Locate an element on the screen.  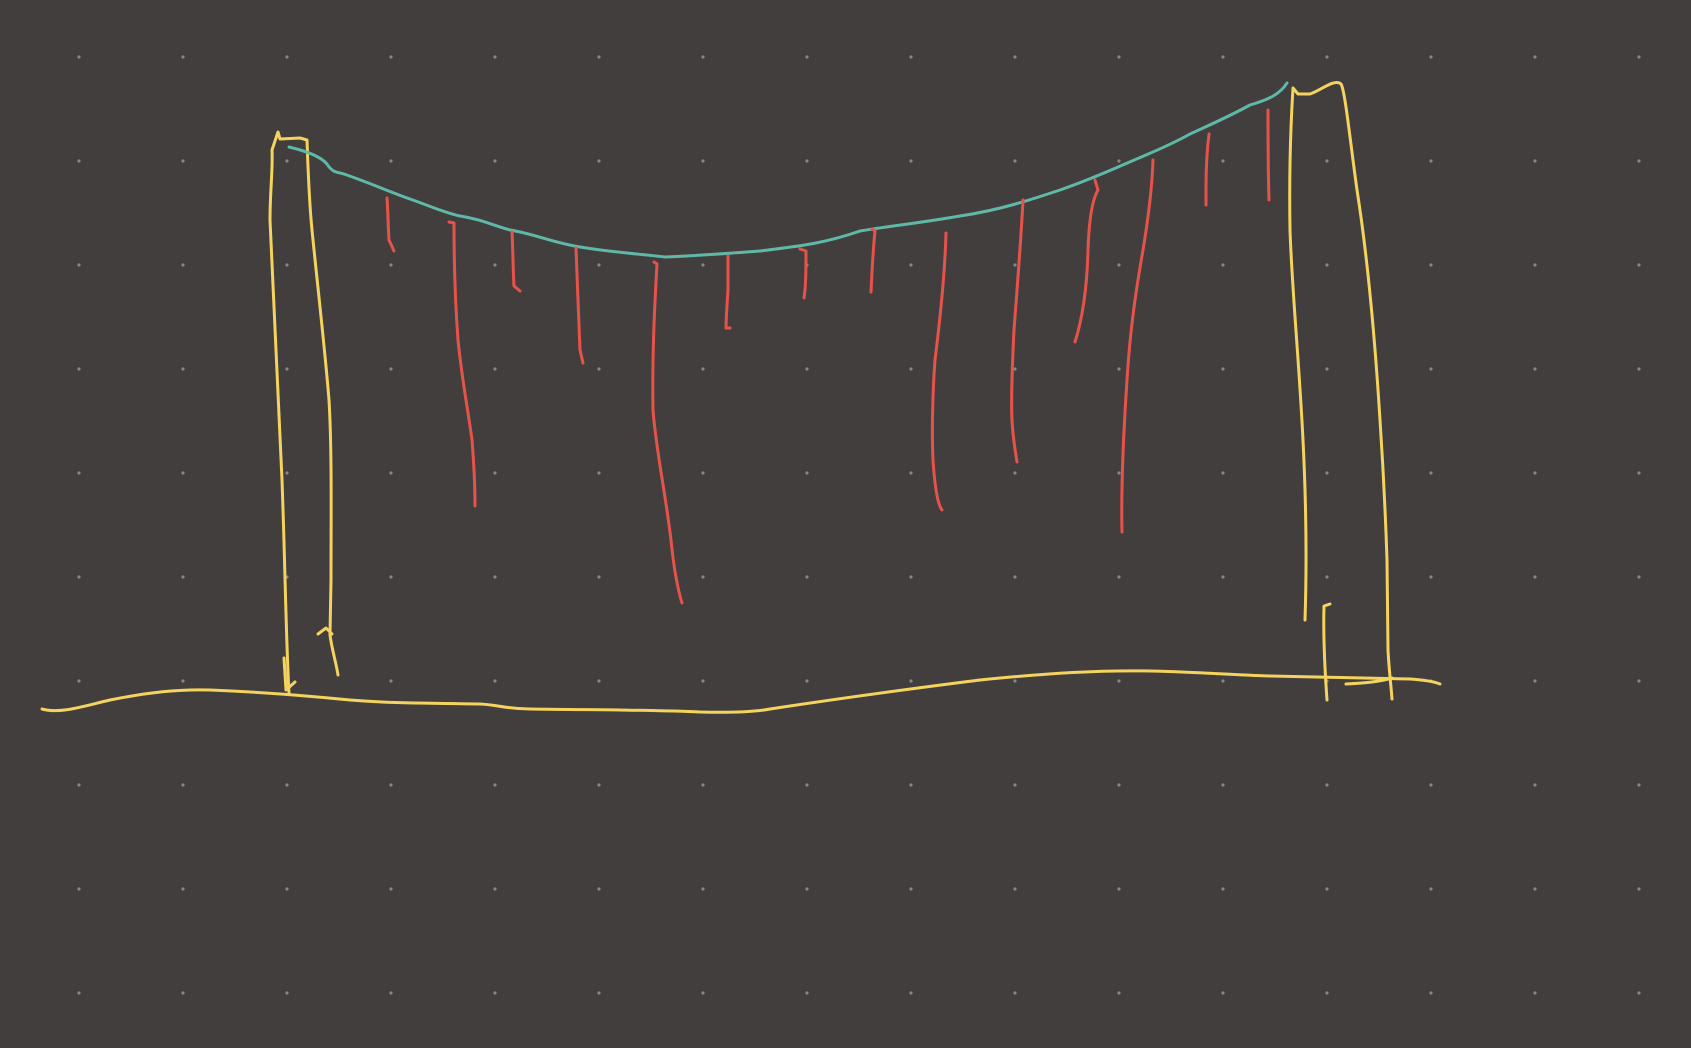
main-cable is located at coordinates (788, 170).